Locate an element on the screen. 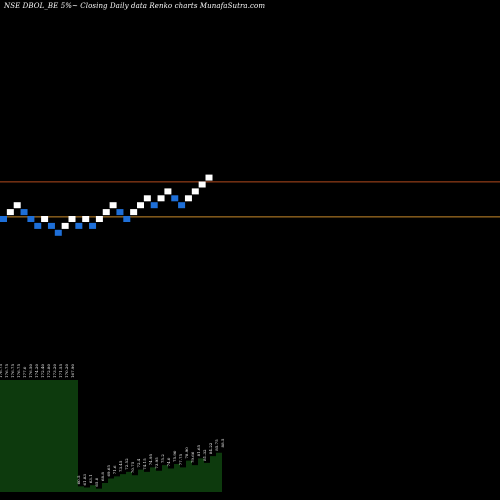  volume-label: 74.15 is located at coordinates (144, 464).